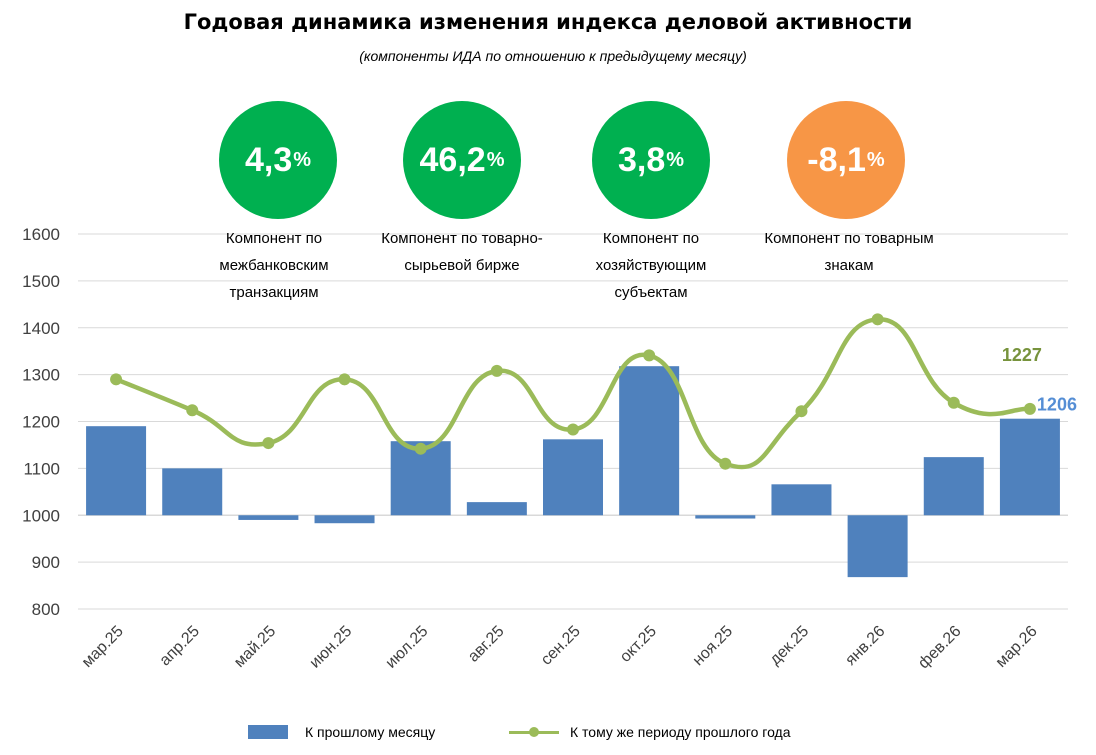 This screenshot has height=755, width=1096. What do you see at coordinates (103, 647) in the screenshot?
I see `x-tick-label: мар.25` at bounding box center [103, 647].